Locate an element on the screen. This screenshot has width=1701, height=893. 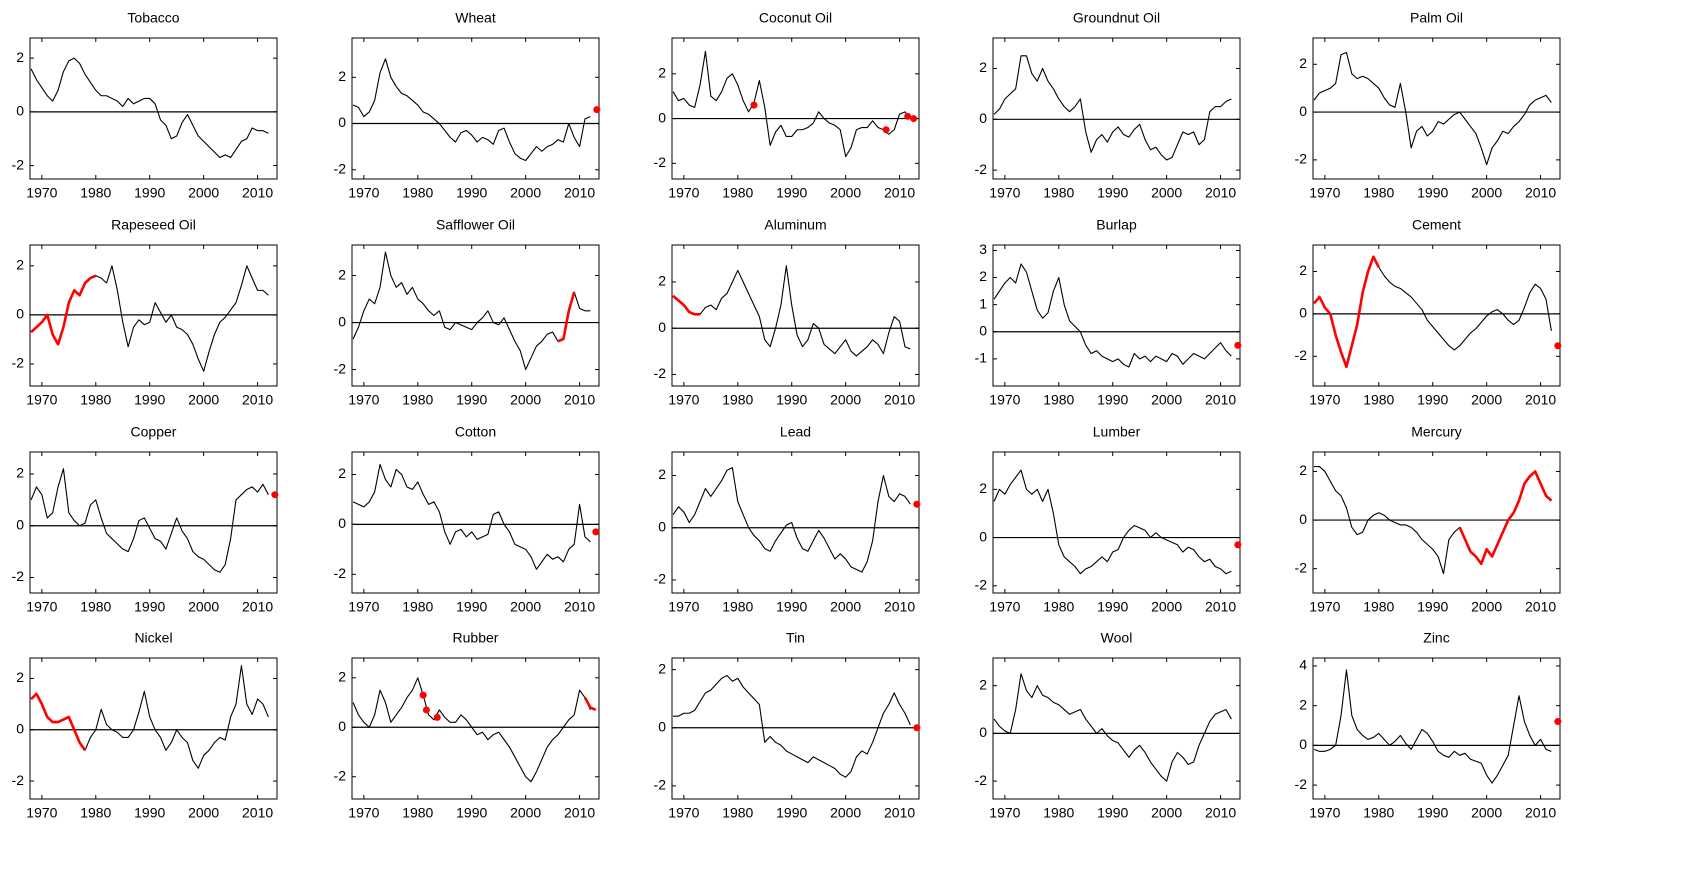
panel-title: Lead is located at coordinates (795, 432).